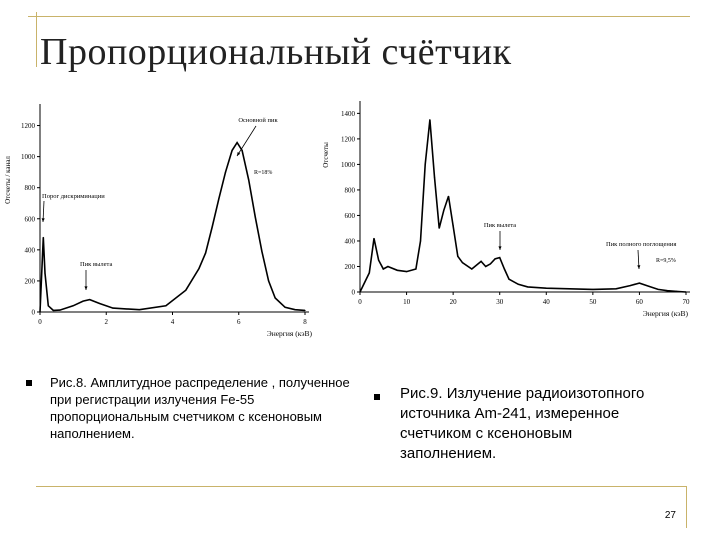 This screenshot has width=720, height=540. What do you see at coordinates (348, 139) in the screenshot?
I see `y-tick-label: 1200` at bounding box center [348, 139].